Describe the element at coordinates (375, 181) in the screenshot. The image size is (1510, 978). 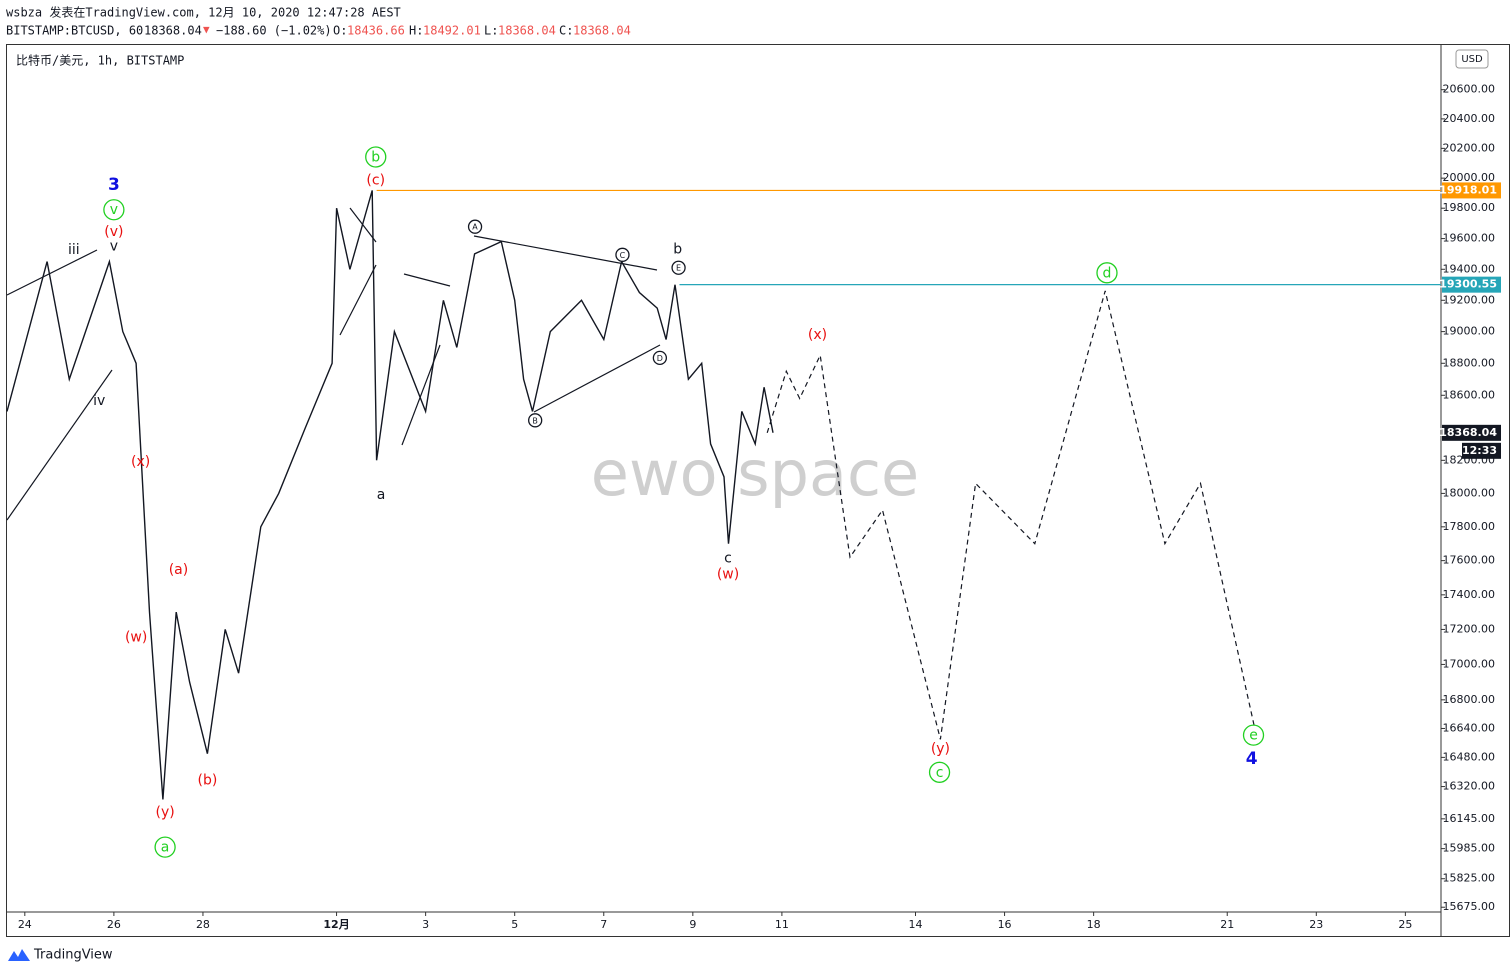
I see `wave-label: (c)` at that location.